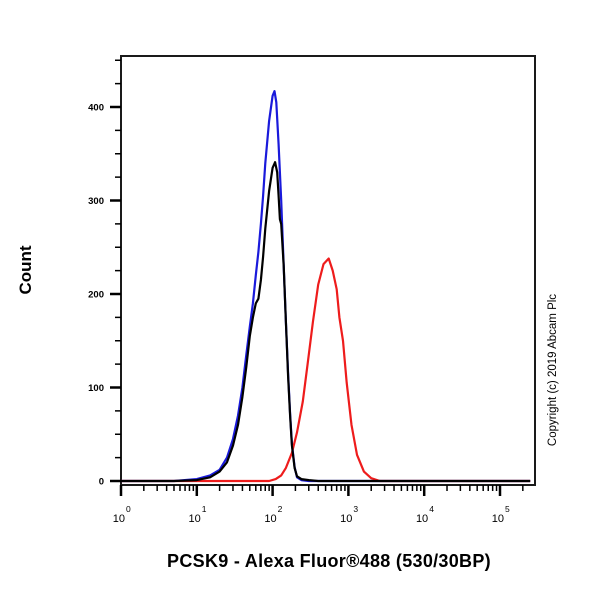  I want to click on copyright-notice: Copyright (c) 2019 Abcam Plc, so click(553, 370).